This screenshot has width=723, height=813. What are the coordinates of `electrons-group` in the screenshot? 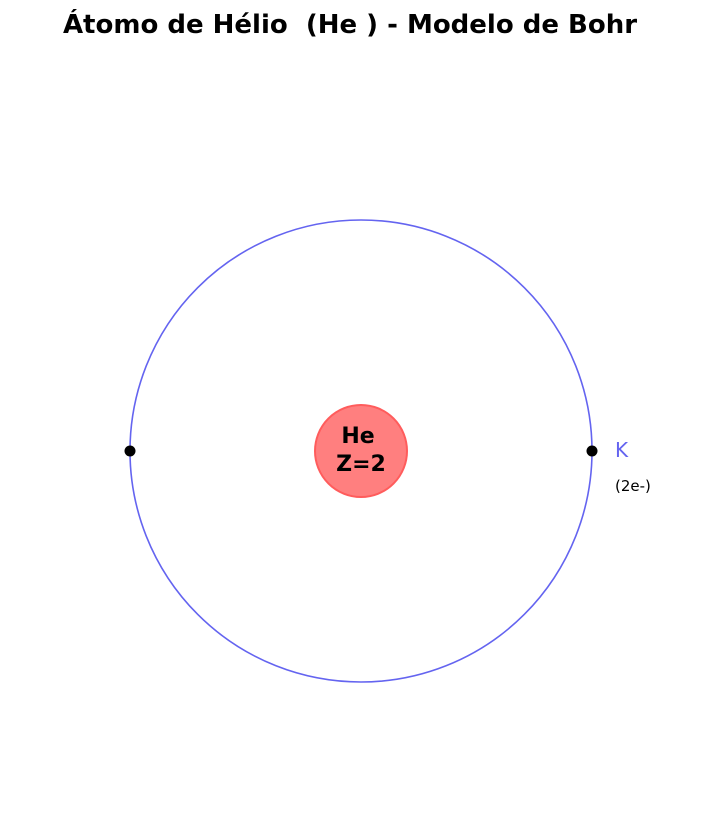 It's located at (361, 451).